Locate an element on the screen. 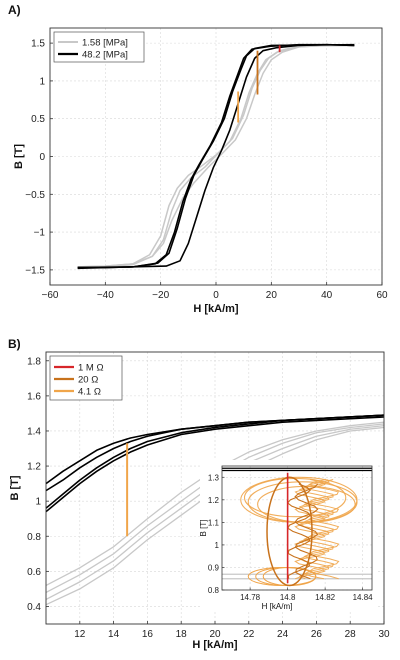  b-xtick-label-8: 28 is located at coordinates (351, 634).